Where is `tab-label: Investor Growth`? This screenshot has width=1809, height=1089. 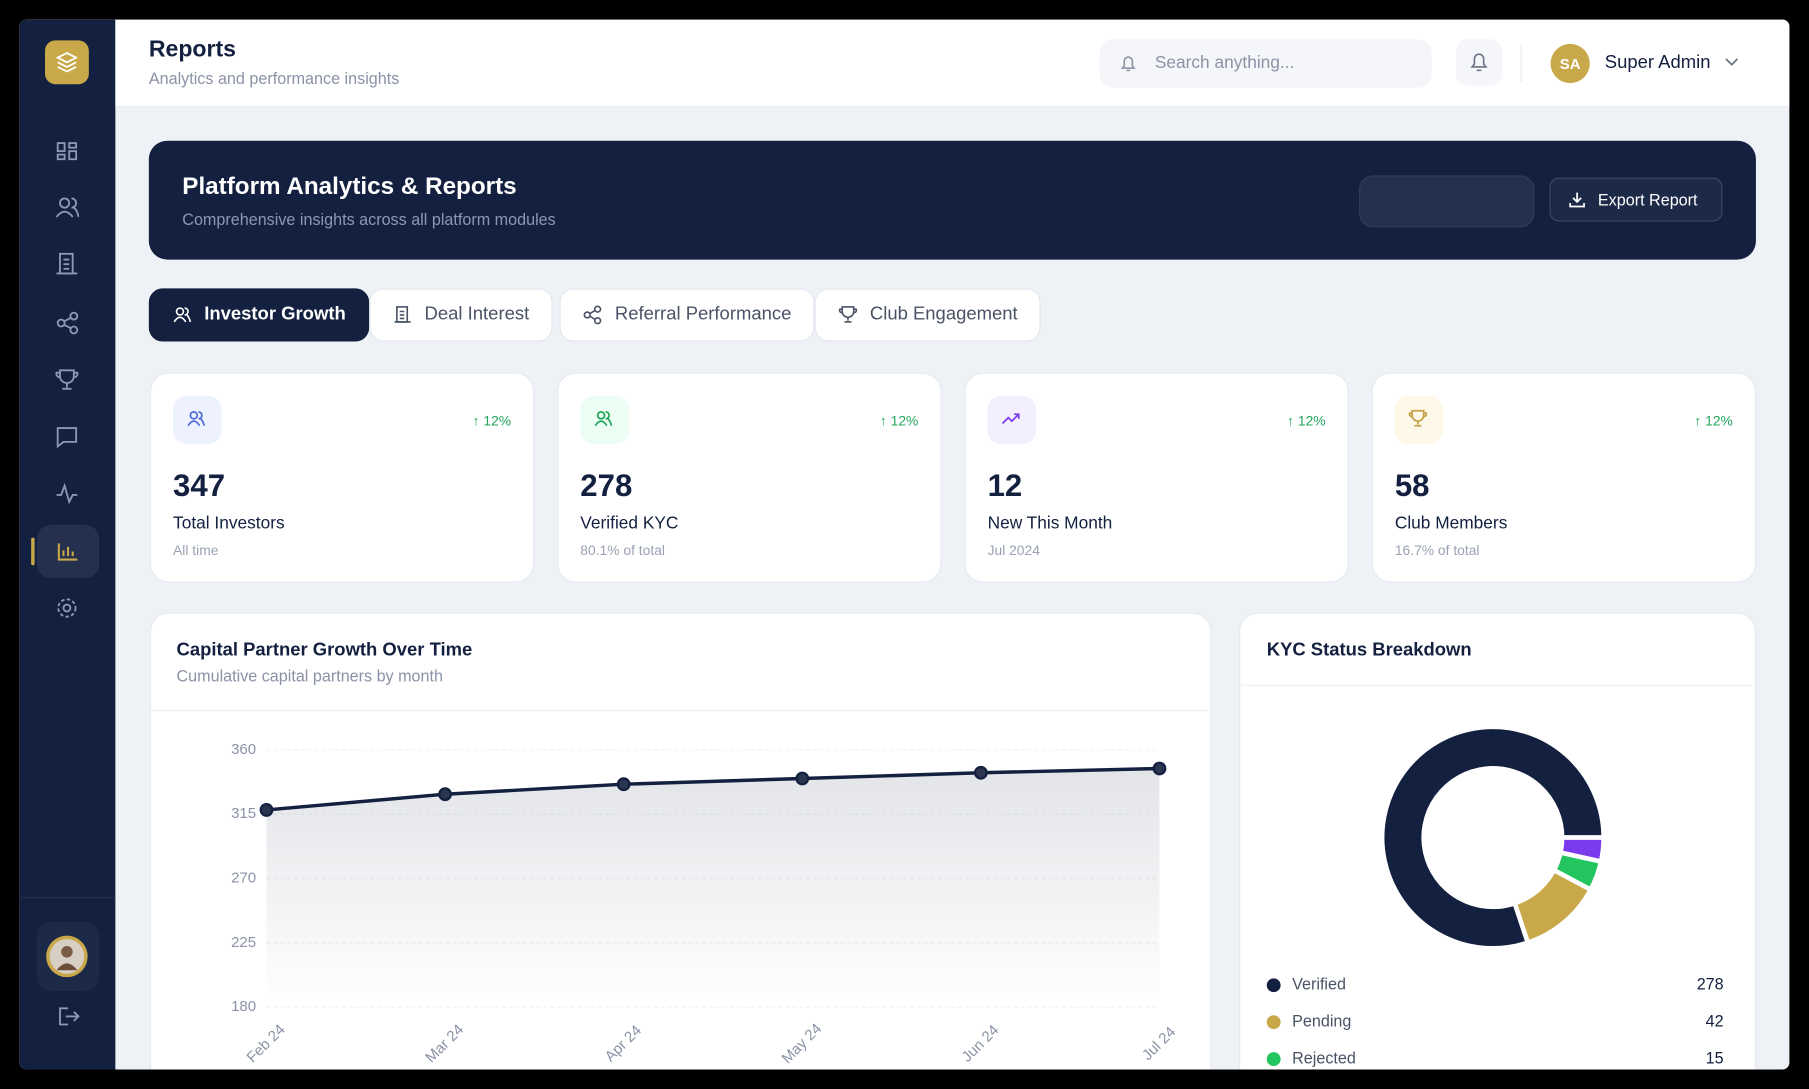
tab-label: Investor Growth is located at coordinates (275, 314).